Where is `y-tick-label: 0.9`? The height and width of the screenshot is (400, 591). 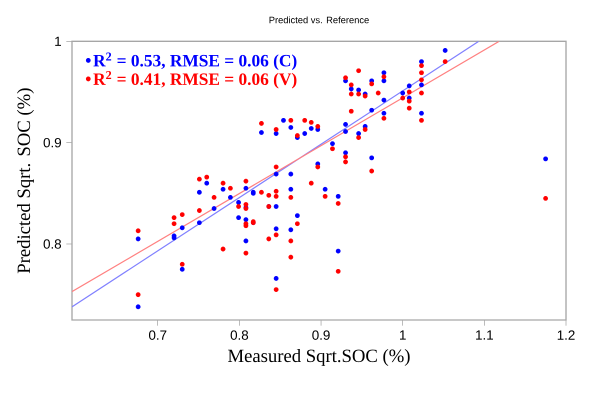
y-tick-label: 0.9 is located at coordinates (52, 143).